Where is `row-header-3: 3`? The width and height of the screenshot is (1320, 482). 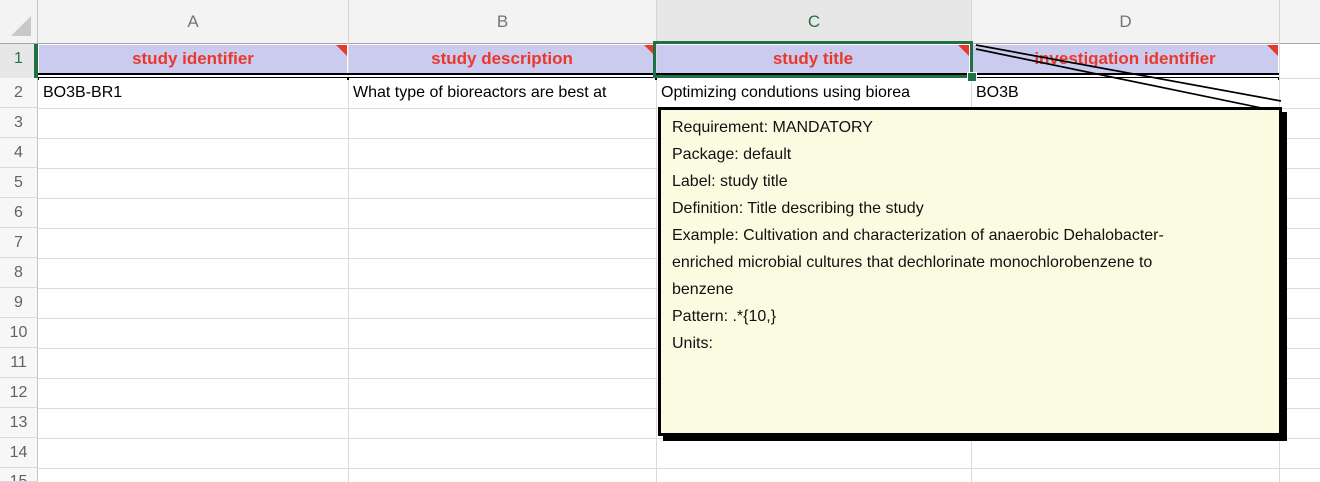
row-header-3: 3 is located at coordinates (19, 123).